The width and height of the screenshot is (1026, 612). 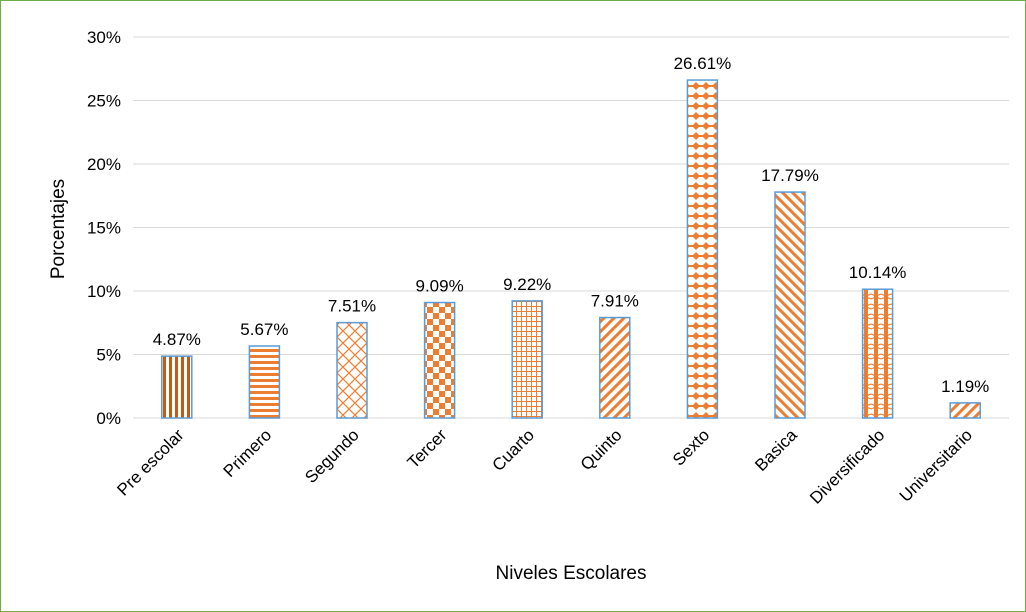 I want to click on y-tick-label: 25%, so click(x=104, y=101).